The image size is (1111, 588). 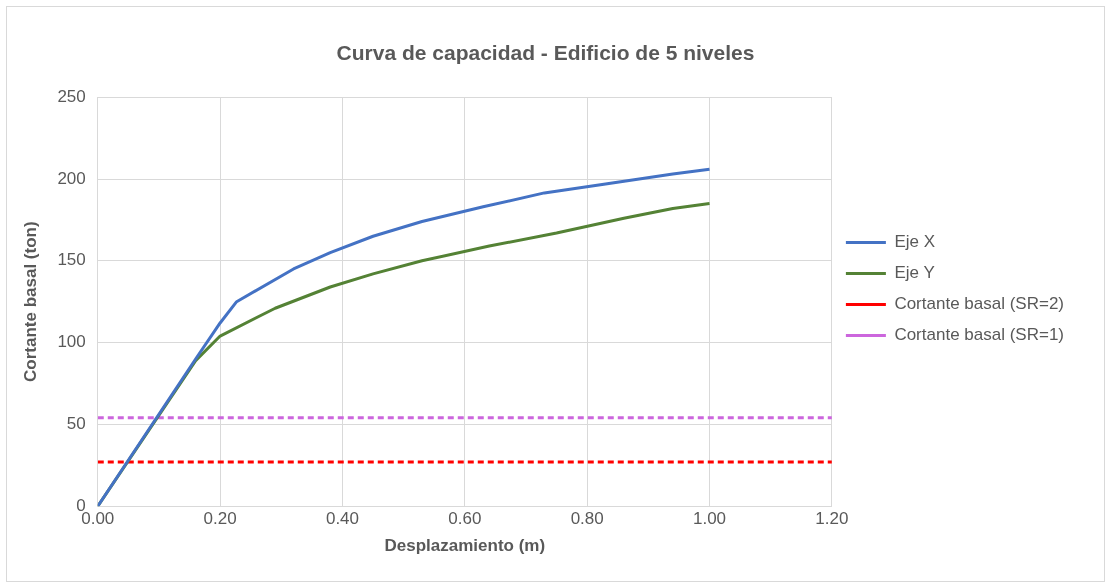 What do you see at coordinates (71, 96) in the screenshot?
I see `y-tick-label: 250` at bounding box center [71, 96].